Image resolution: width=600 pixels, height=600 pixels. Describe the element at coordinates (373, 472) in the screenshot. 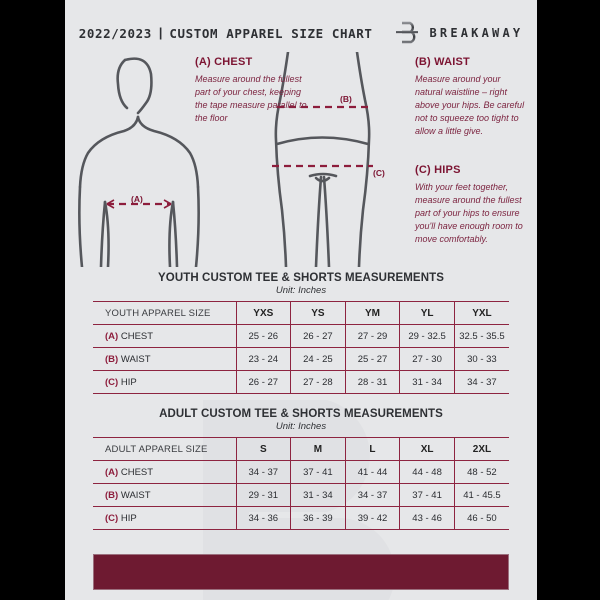

I see `measurement-value-cell: 41 - 44` at that location.